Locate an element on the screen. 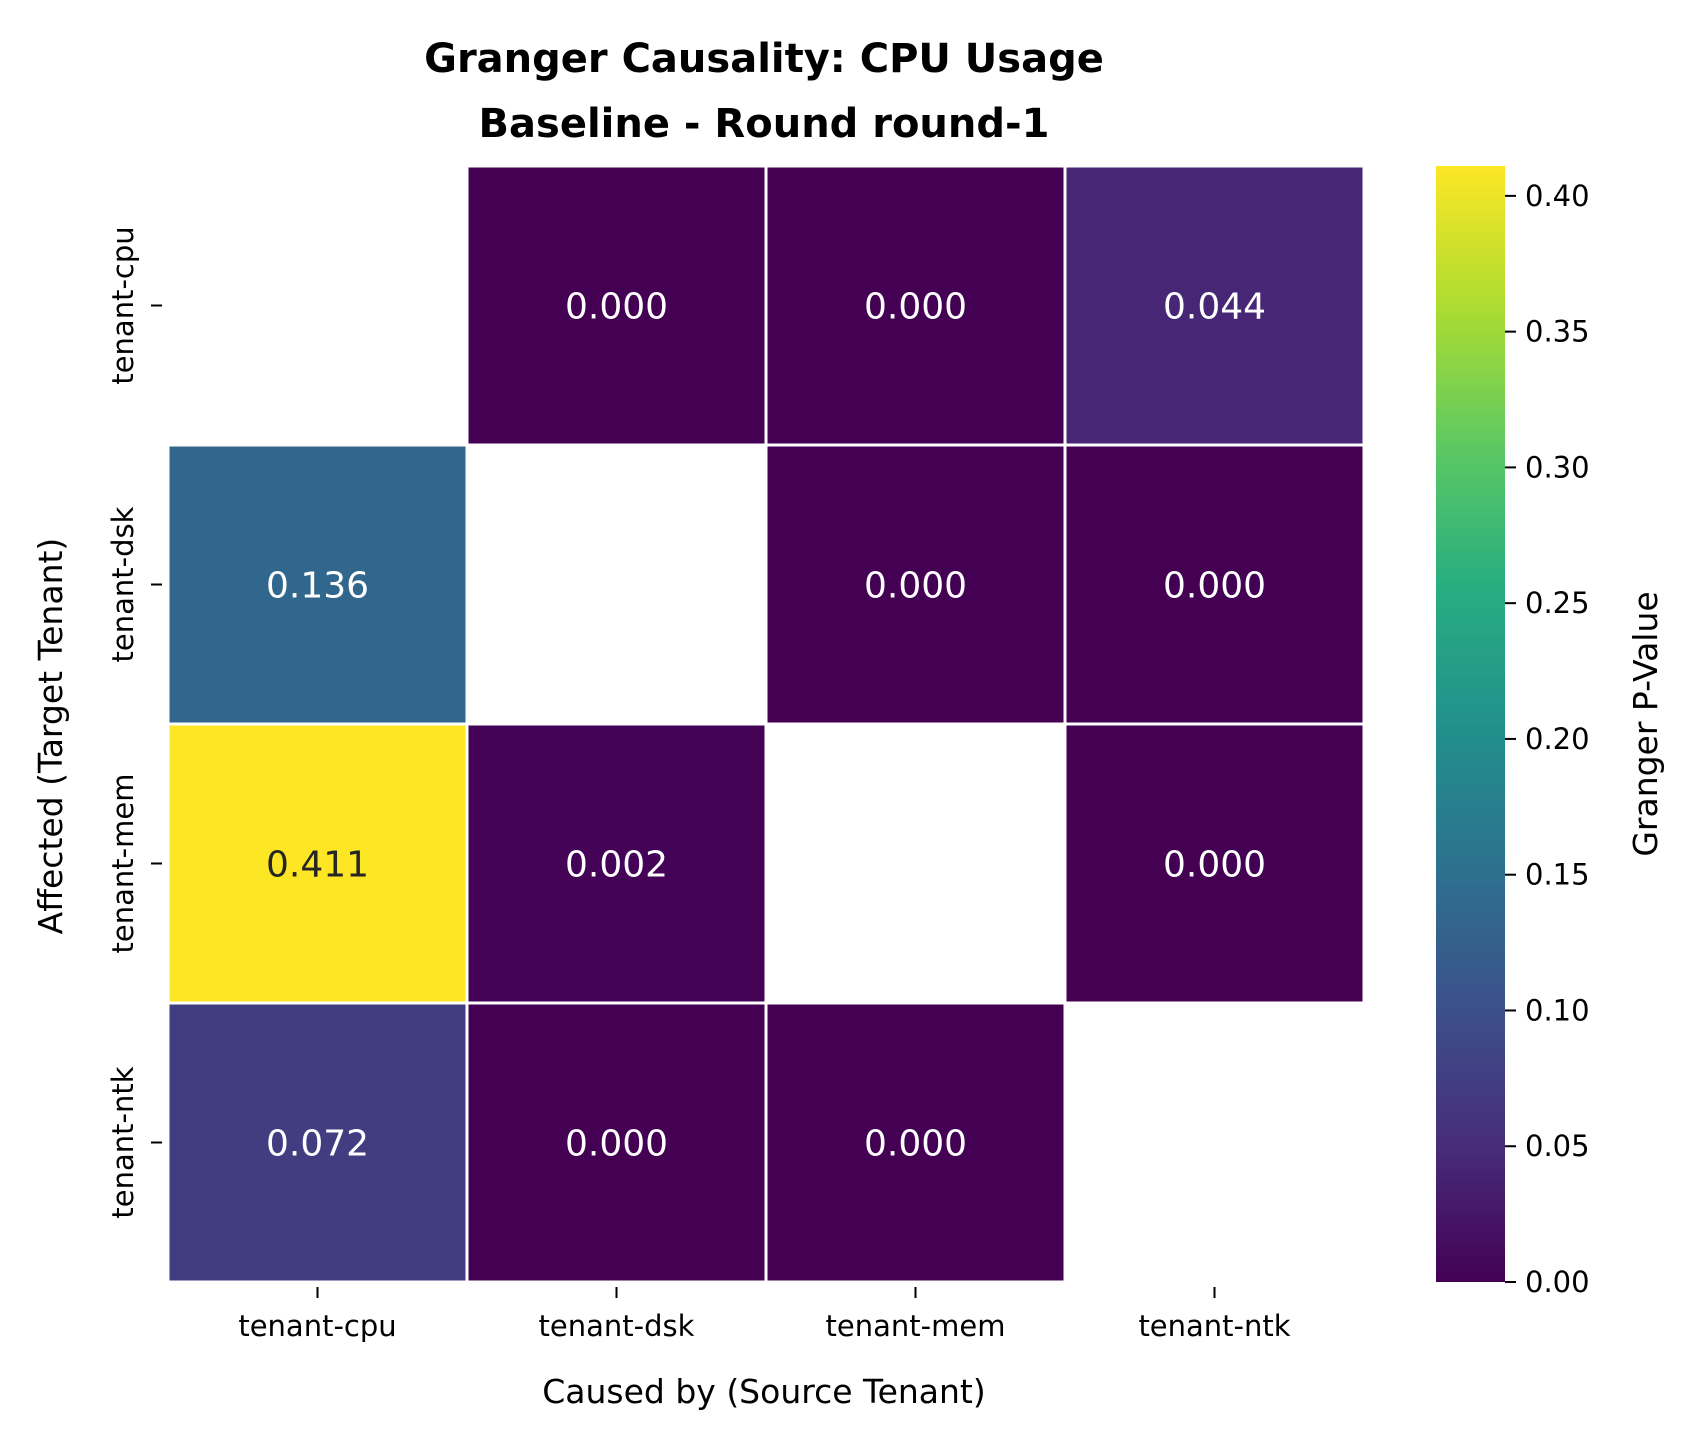 The width and height of the screenshot is (1702, 1440). colorbar-tick-label: 0.30 is located at coordinates (1557, 467).